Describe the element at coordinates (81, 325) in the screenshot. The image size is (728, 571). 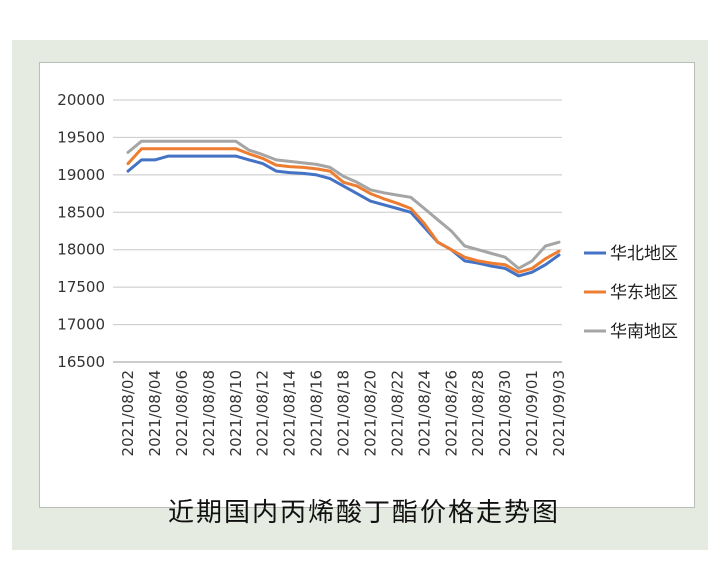
I see `y-tick-label: 17000` at that location.